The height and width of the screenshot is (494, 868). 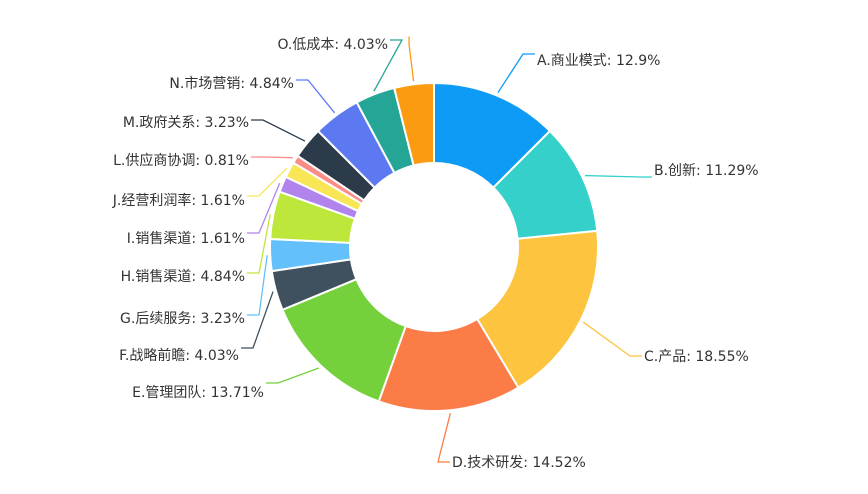 I want to click on leader-line-c, so click(x=612, y=339).